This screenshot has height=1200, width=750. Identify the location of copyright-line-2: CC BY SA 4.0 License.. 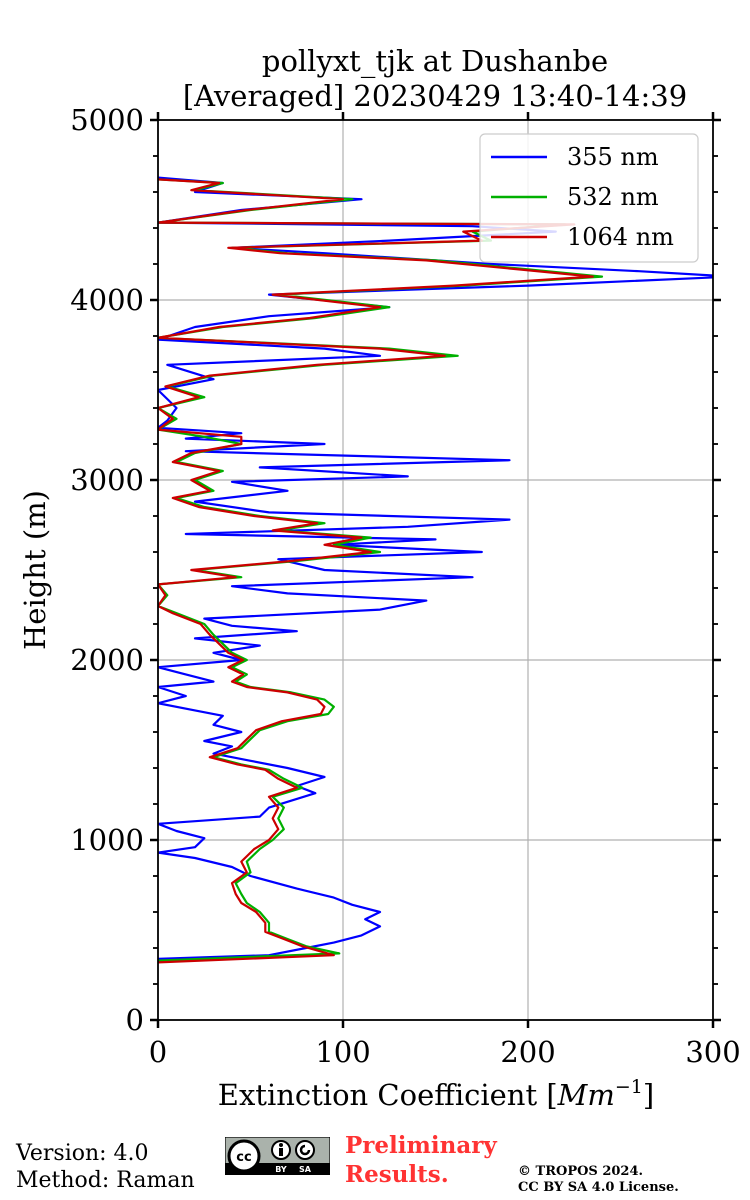
(598, 1187).